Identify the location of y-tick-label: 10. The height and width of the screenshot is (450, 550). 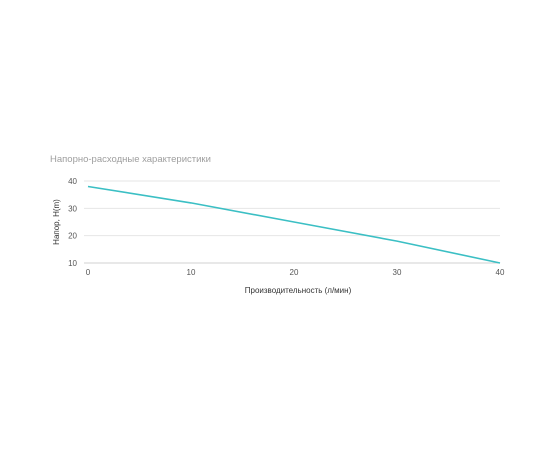
(72, 263).